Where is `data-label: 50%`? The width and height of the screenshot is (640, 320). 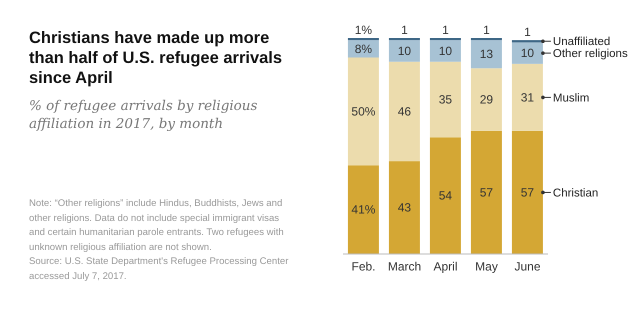 data-label: 50% is located at coordinates (363, 111).